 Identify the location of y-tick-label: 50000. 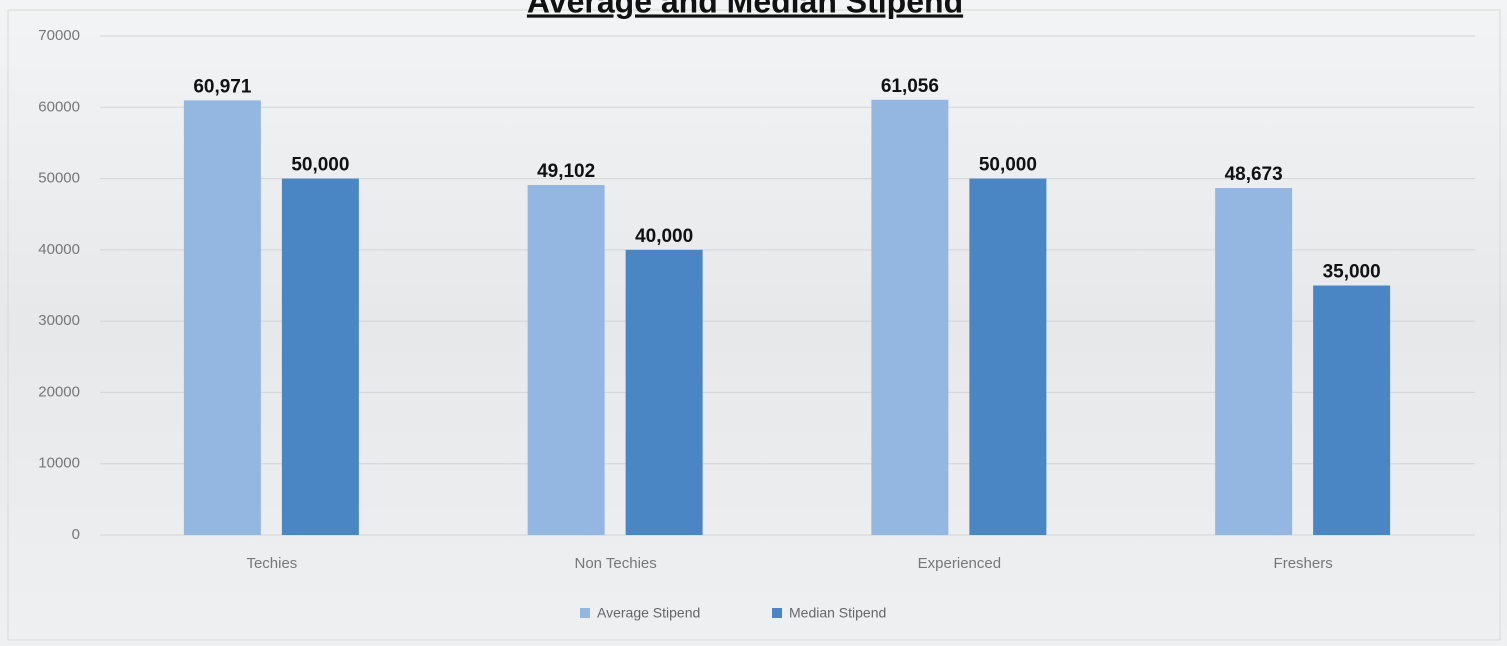
(59, 178).